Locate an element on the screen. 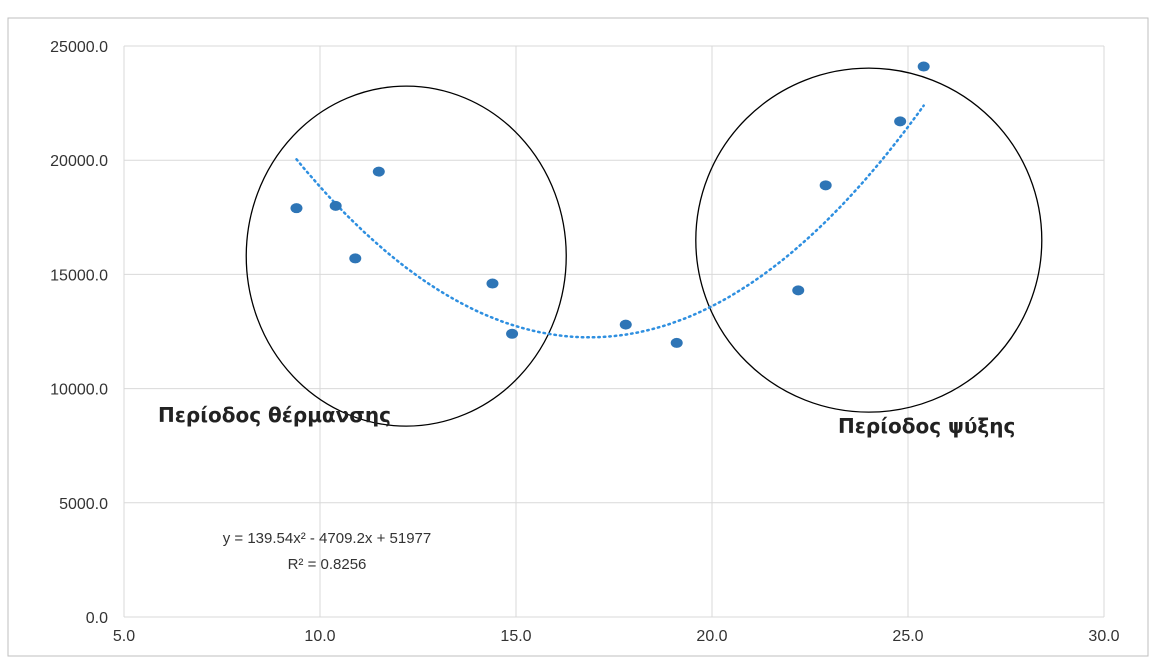 The width and height of the screenshot is (1152, 661). y-tick-label: 15000.0 is located at coordinates (79, 275).